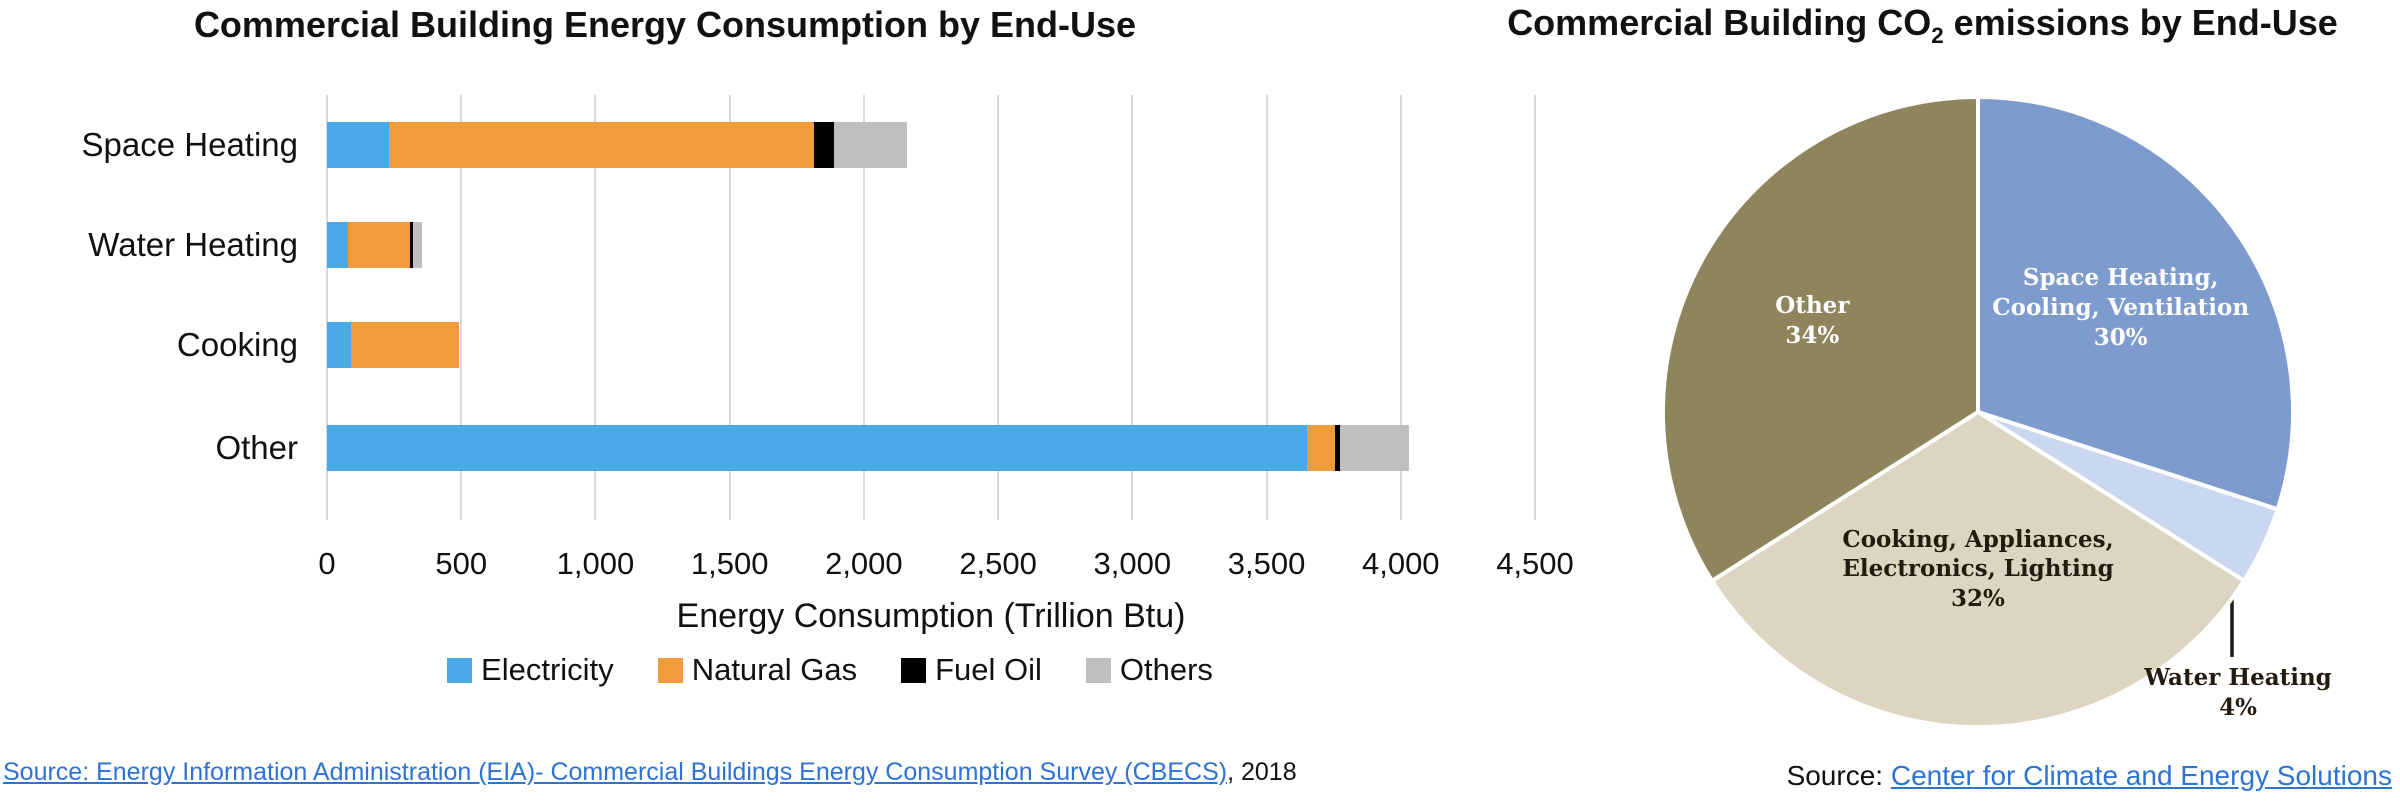  I want to click on x-tick-label: 2,000, so click(864, 563).